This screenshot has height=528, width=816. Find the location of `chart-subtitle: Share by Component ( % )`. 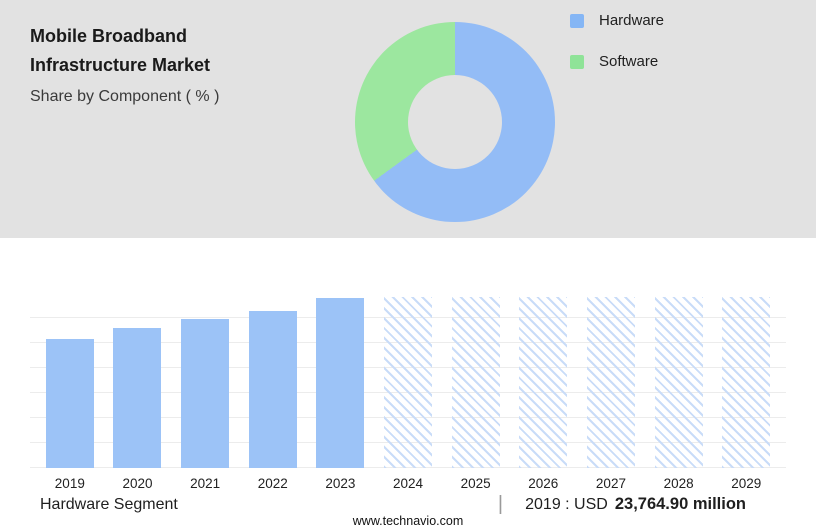

chart-subtitle: Share by Component ( % ) is located at coordinates (125, 96).